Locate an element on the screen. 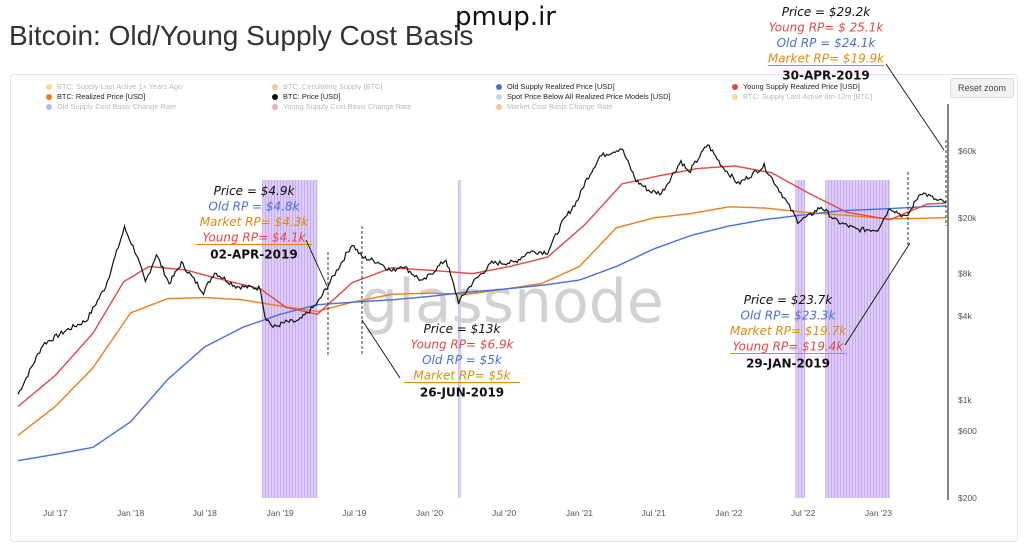 This screenshot has height=544, width=1024. legend-item: Market Cost Basis Change Rate is located at coordinates (554, 106).